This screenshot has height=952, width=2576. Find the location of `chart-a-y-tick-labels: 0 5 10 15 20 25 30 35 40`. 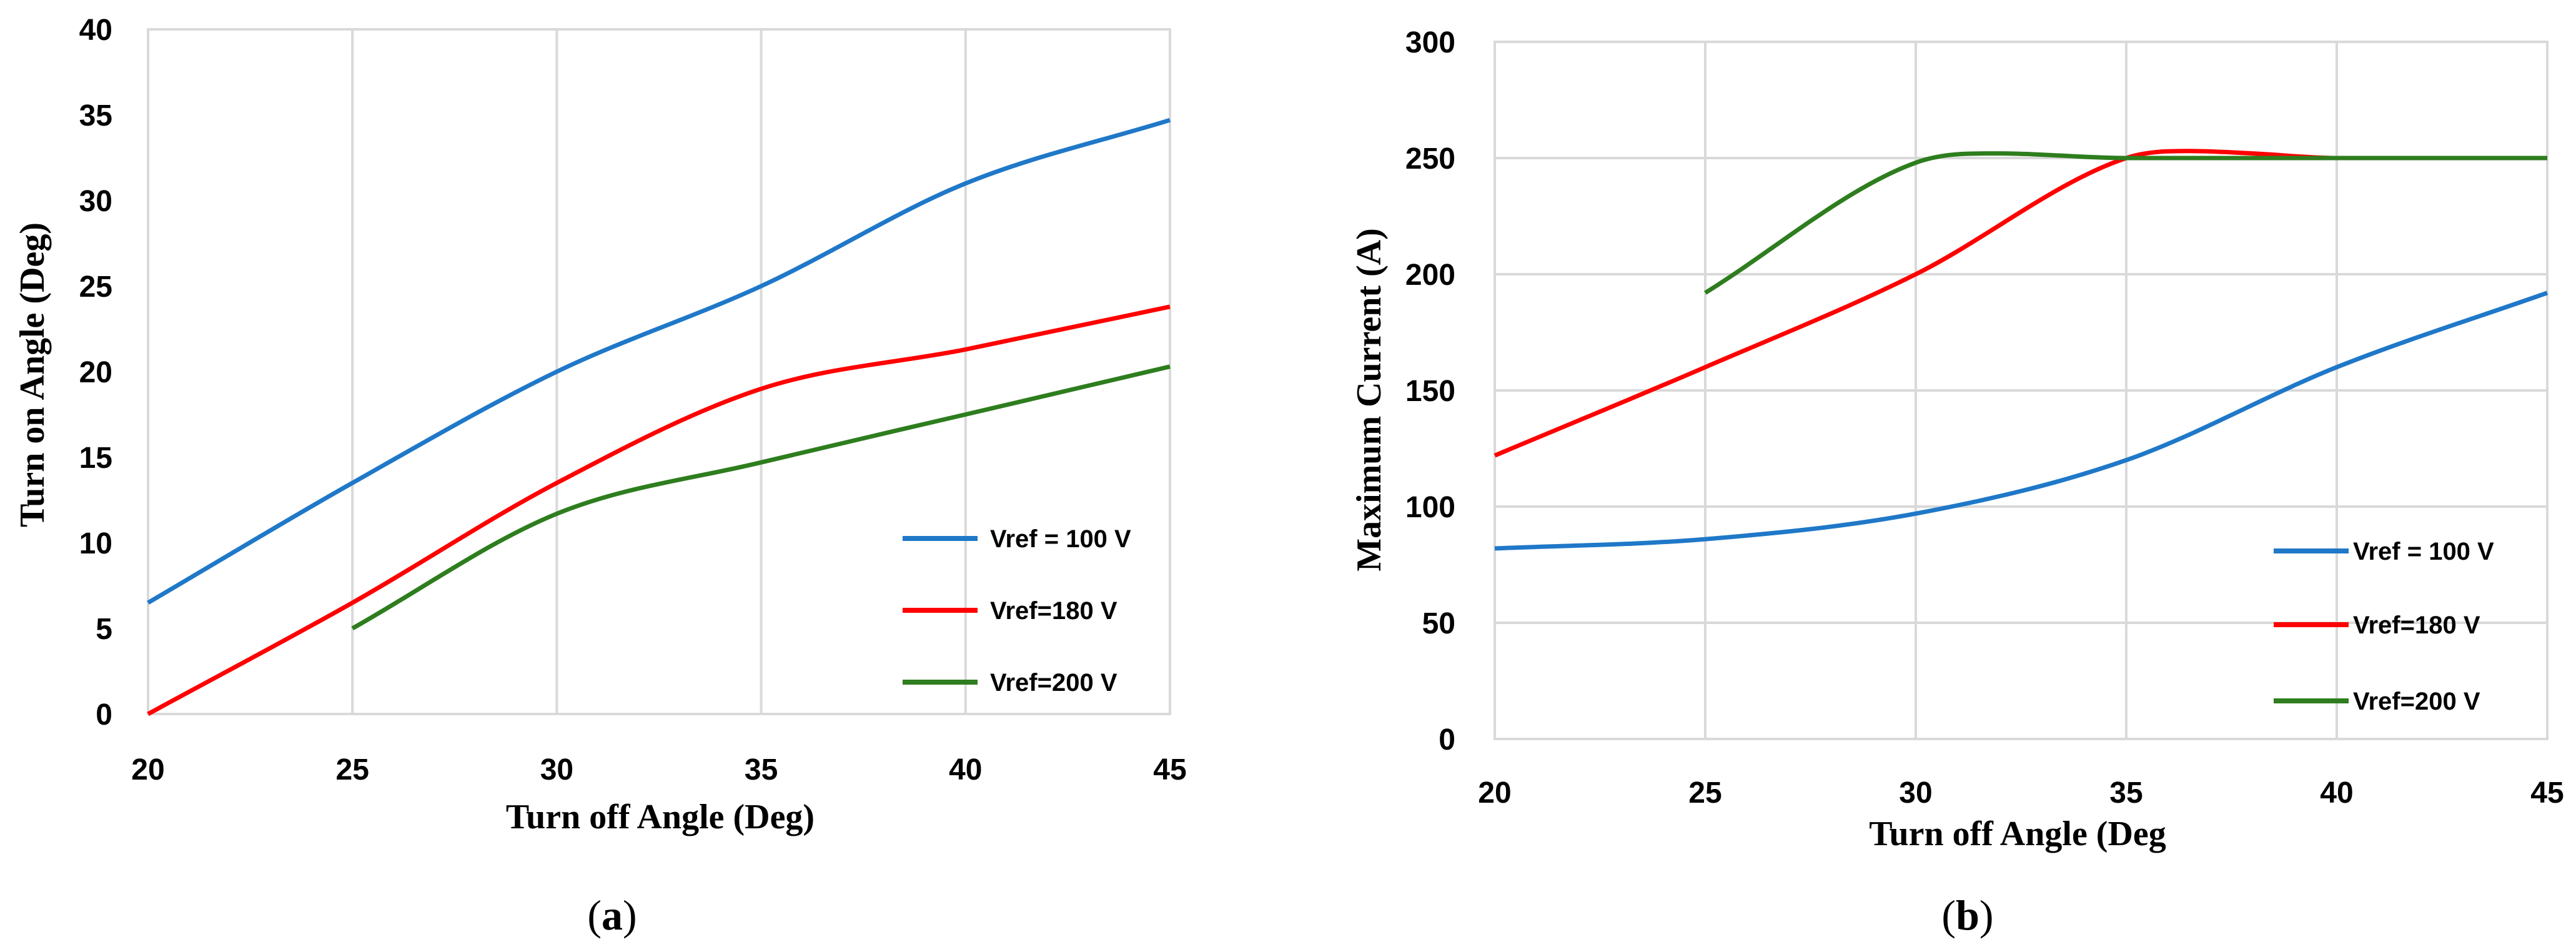

chart-a-y-tick-labels: 0 5 10 15 20 25 30 35 40 is located at coordinates (95, 372).